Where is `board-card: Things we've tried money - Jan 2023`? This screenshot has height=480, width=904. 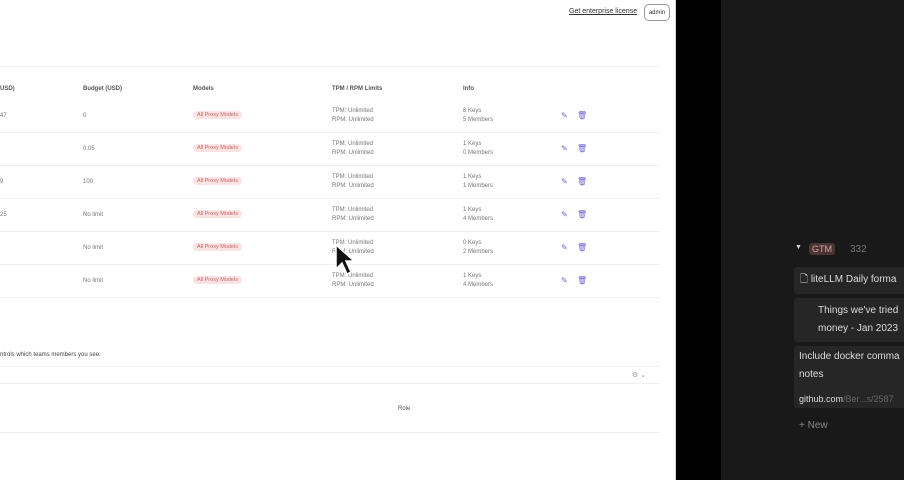 board-card: Things we've tried money - Jan 2023 is located at coordinates (849, 320).